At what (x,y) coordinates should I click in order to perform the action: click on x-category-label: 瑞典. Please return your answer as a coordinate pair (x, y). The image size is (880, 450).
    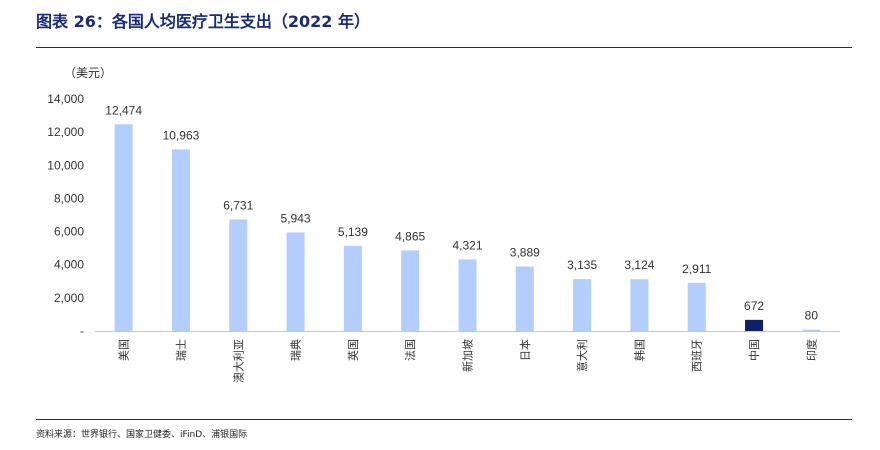
    Looking at the image, I should click on (296, 350).